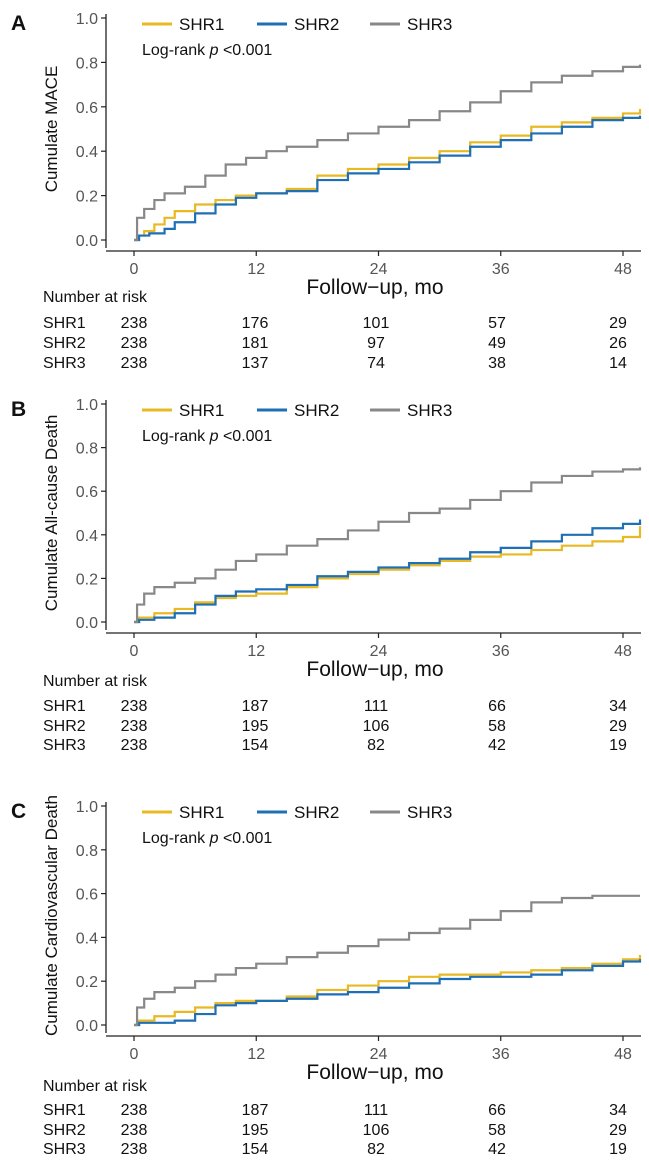  Describe the element at coordinates (51, 129) in the screenshot. I see `y-axis-title: Cumulate MACE` at that location.